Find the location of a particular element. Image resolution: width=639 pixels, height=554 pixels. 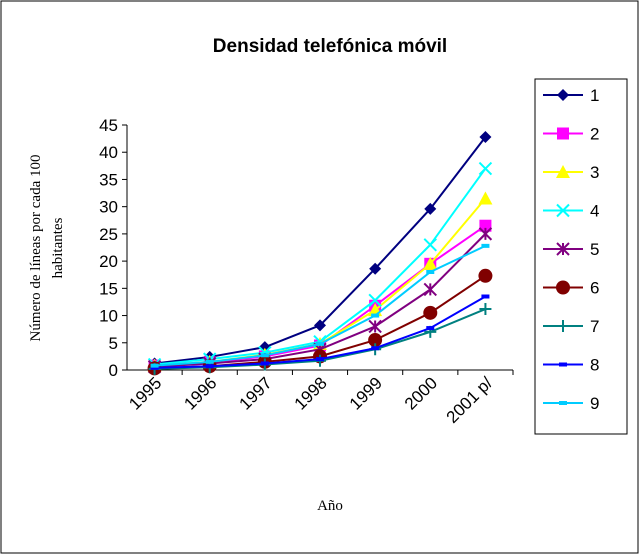

legend-label: 5 is located at coordinates (594, 249).